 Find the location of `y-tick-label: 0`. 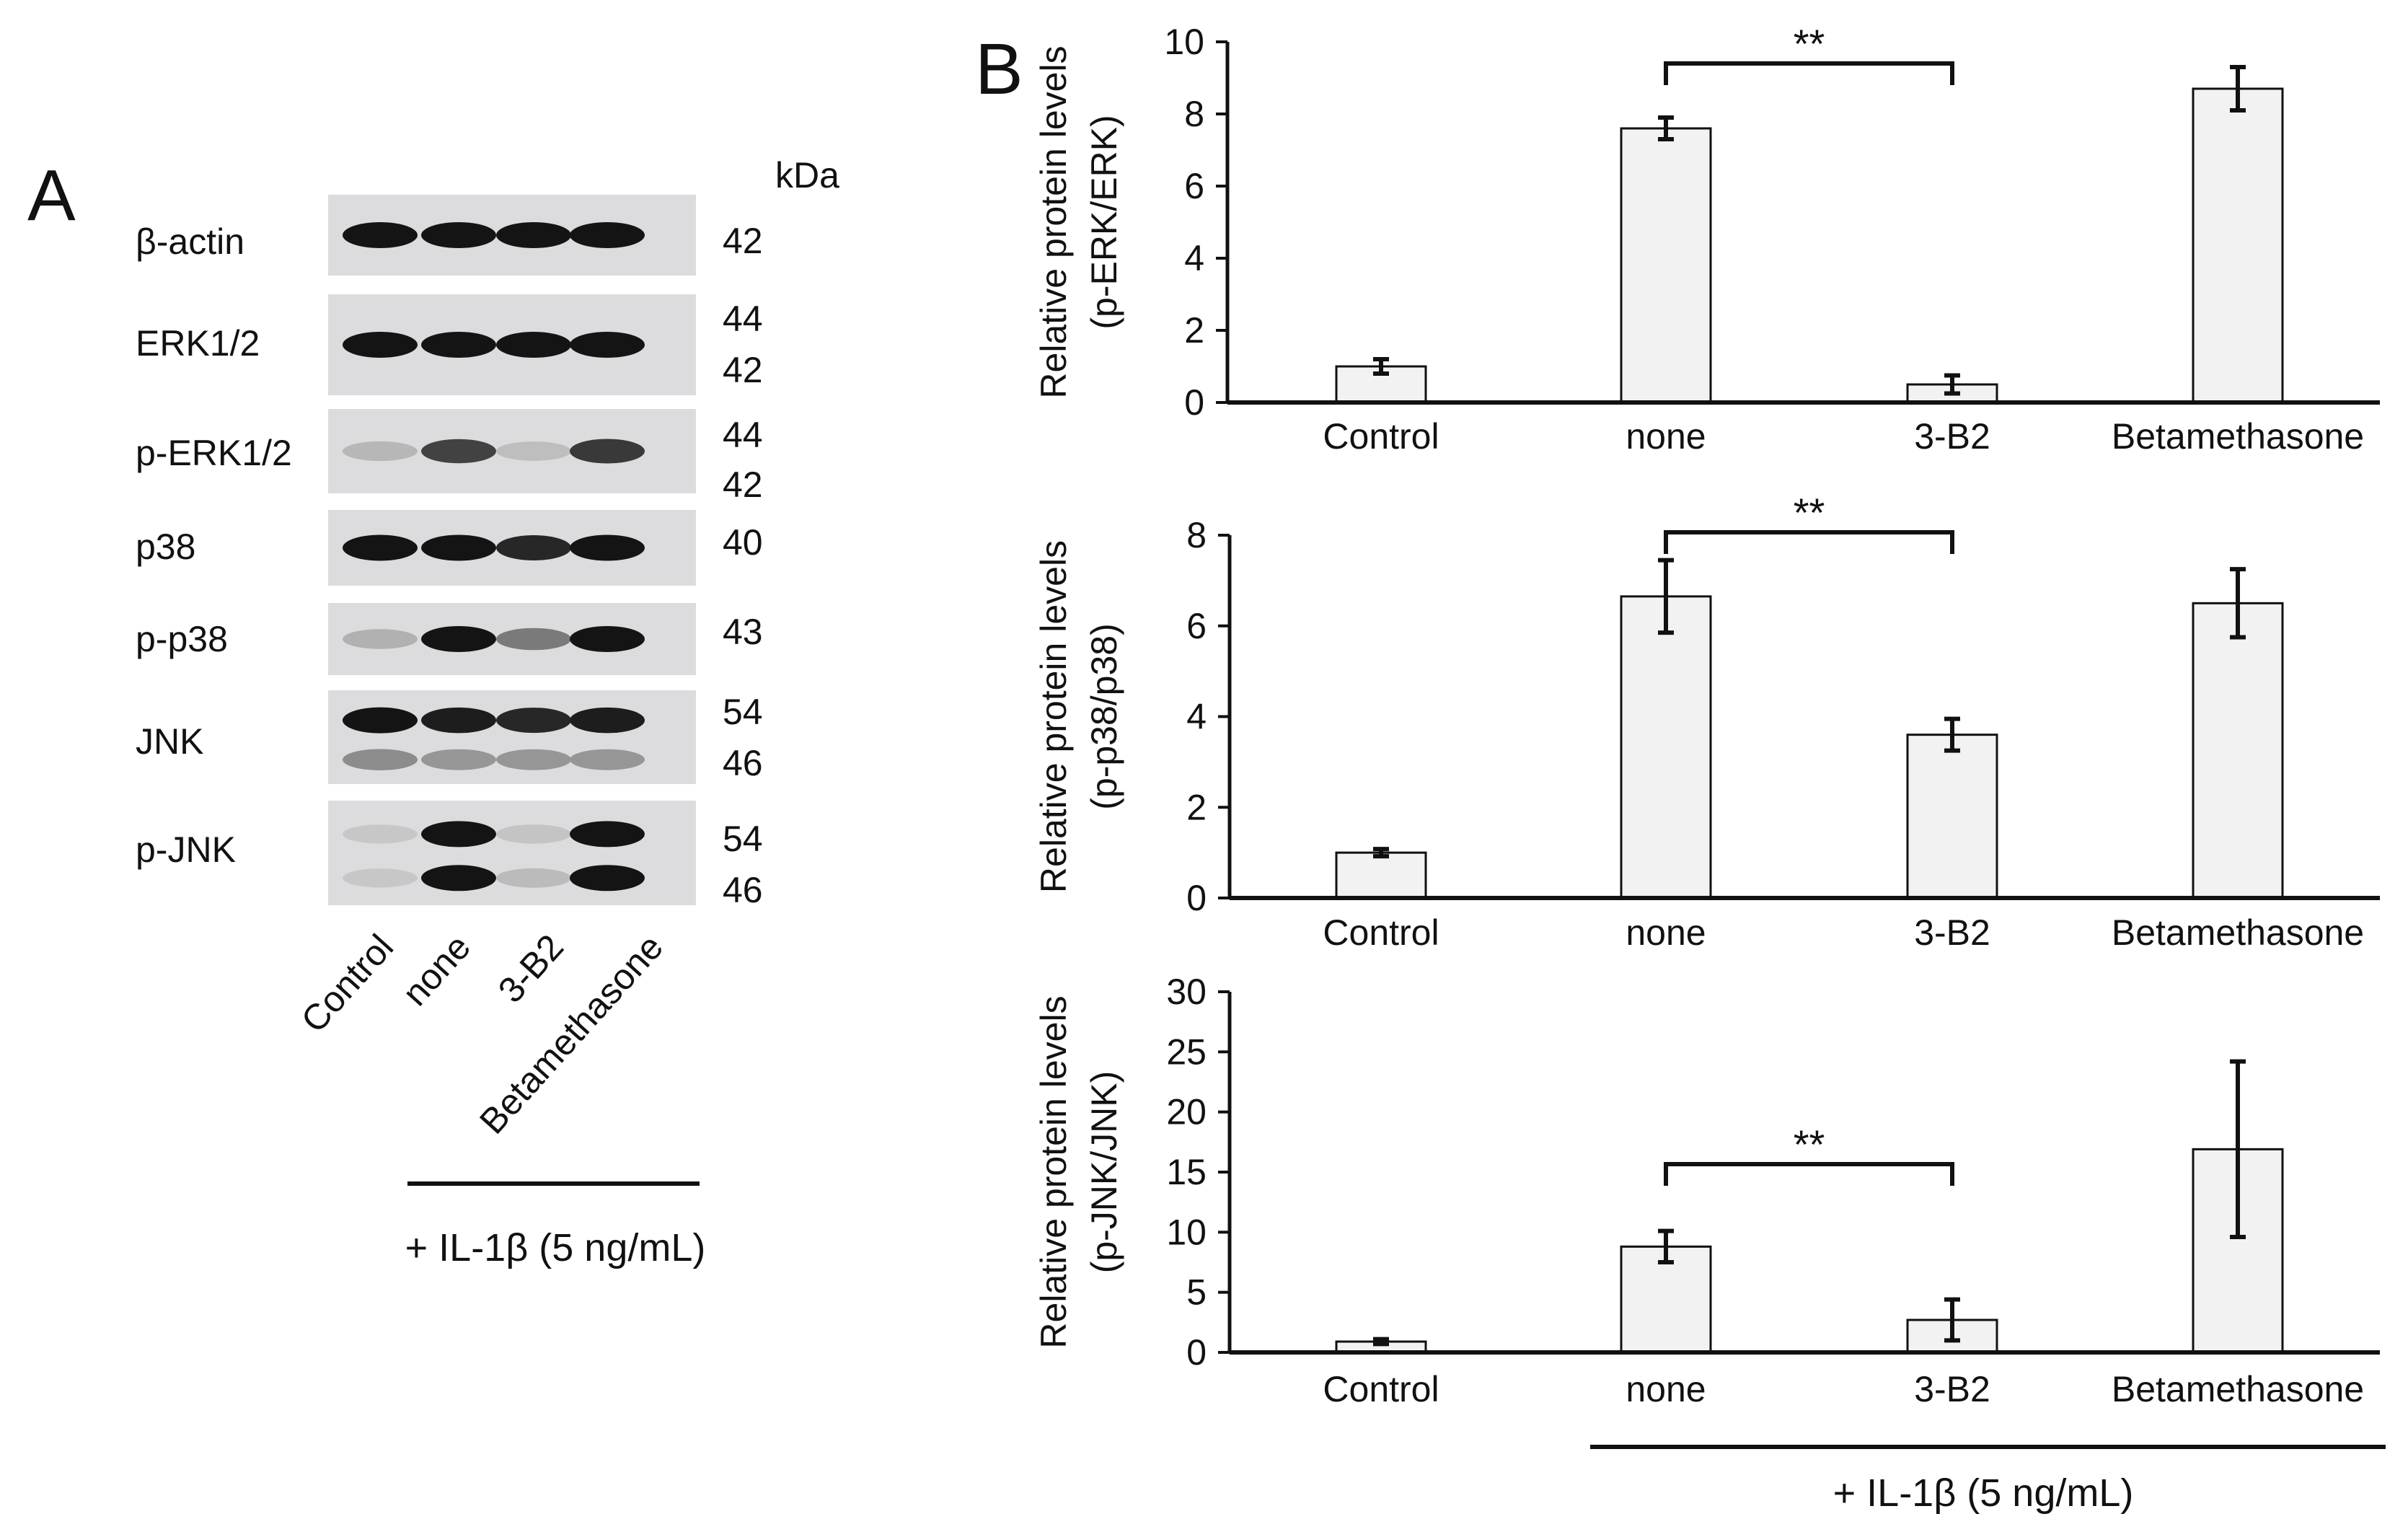

y-tick-label: 0 is located at coordinates (1196, 1352).